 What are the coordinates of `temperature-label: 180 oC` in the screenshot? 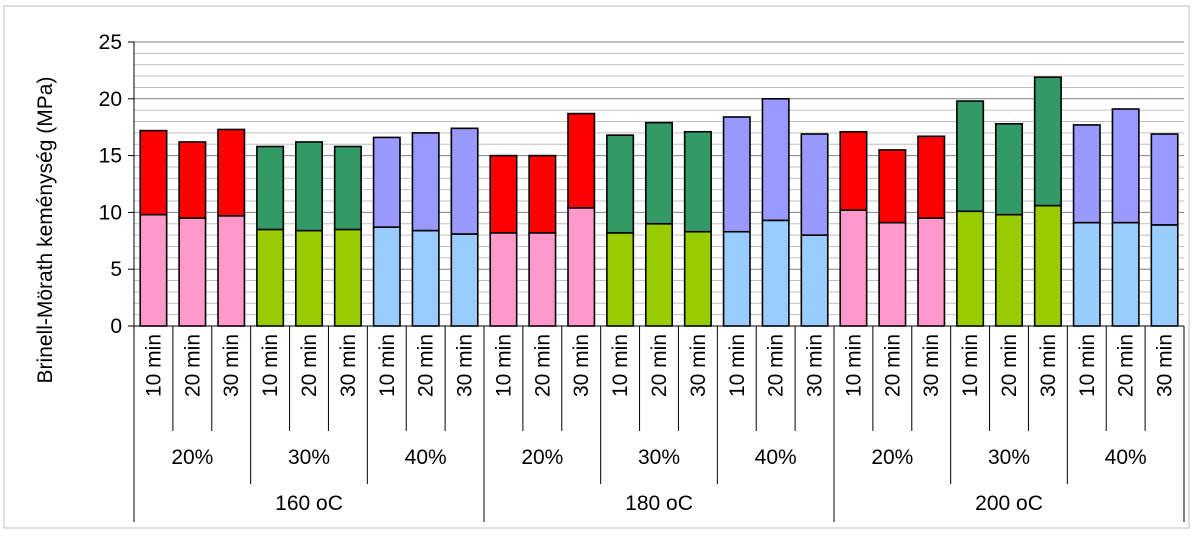 It's located at (659, 503).